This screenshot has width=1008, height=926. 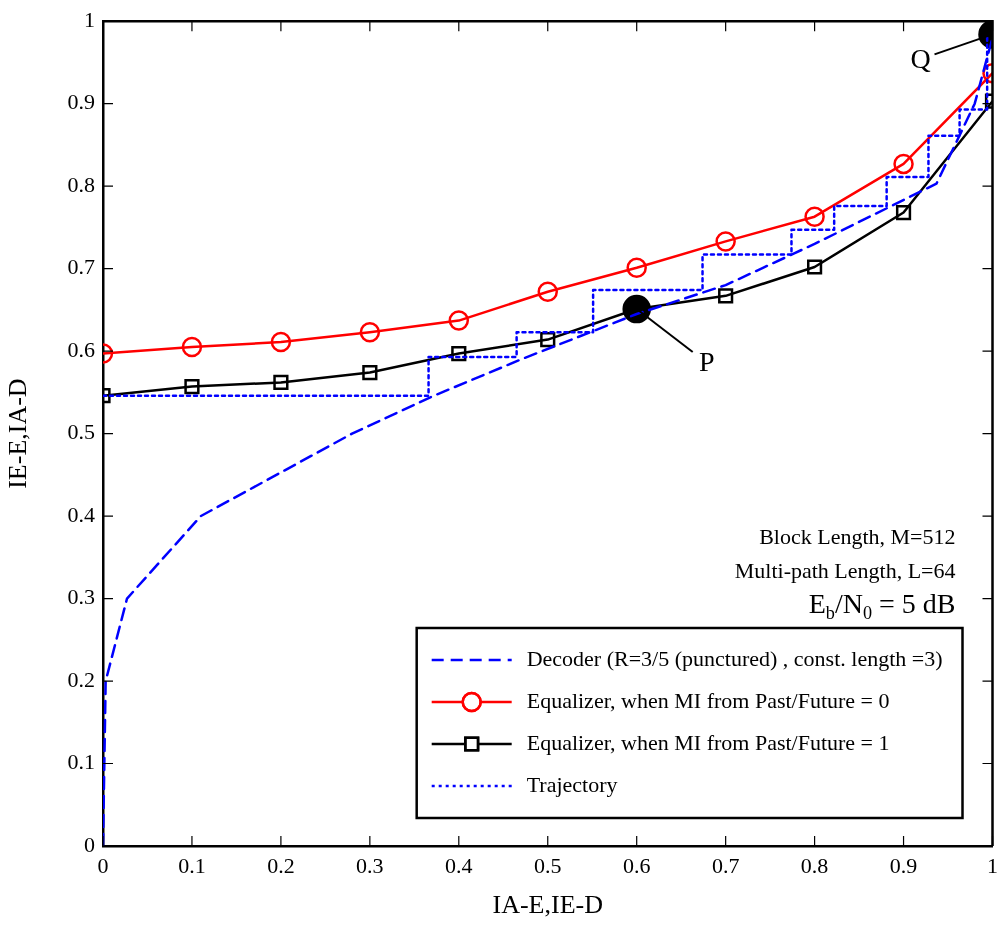 What do you see at coordinates (81, 349) in the screenshot?
I see `y-tick-label: 0.6` at bounding box center [81, 349].